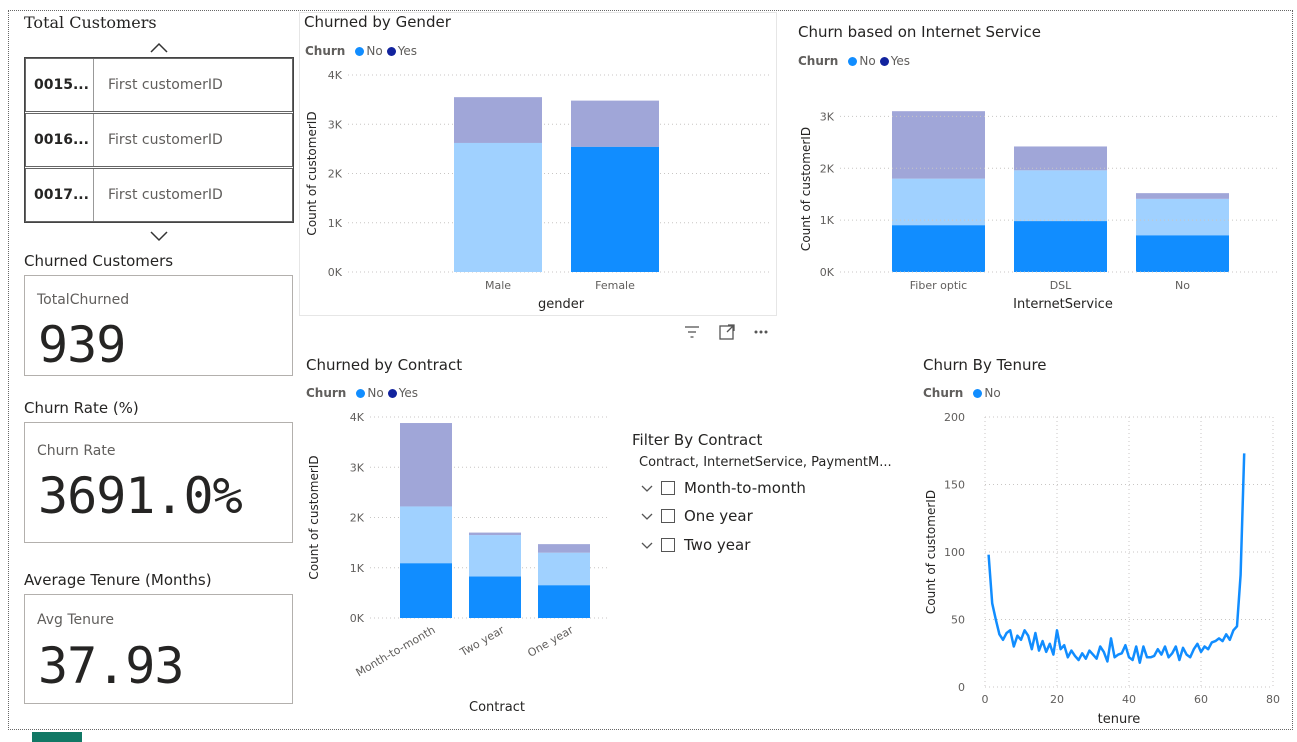 This screenshot has width=1297, height=742. What do you see at coordinates (76, 451) in the screenshot?
I see `card-label: Churn Rate` at bounding box center [76, 451].